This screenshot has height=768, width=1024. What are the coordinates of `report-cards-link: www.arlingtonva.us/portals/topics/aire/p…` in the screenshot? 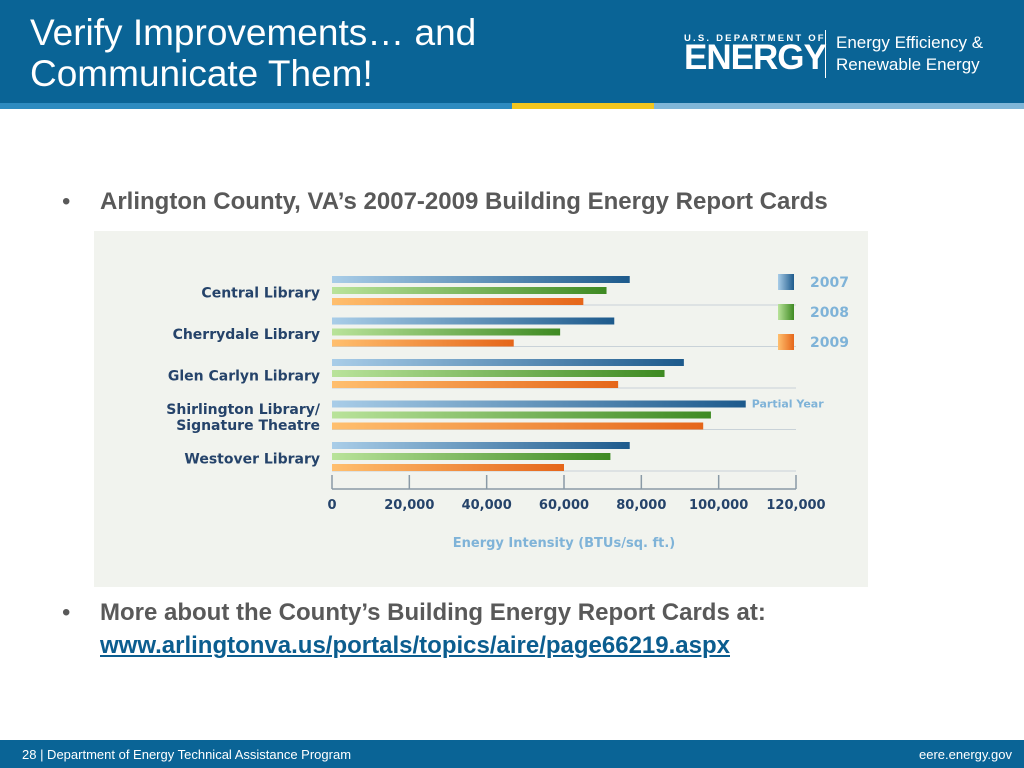 It's located at (415, 645).